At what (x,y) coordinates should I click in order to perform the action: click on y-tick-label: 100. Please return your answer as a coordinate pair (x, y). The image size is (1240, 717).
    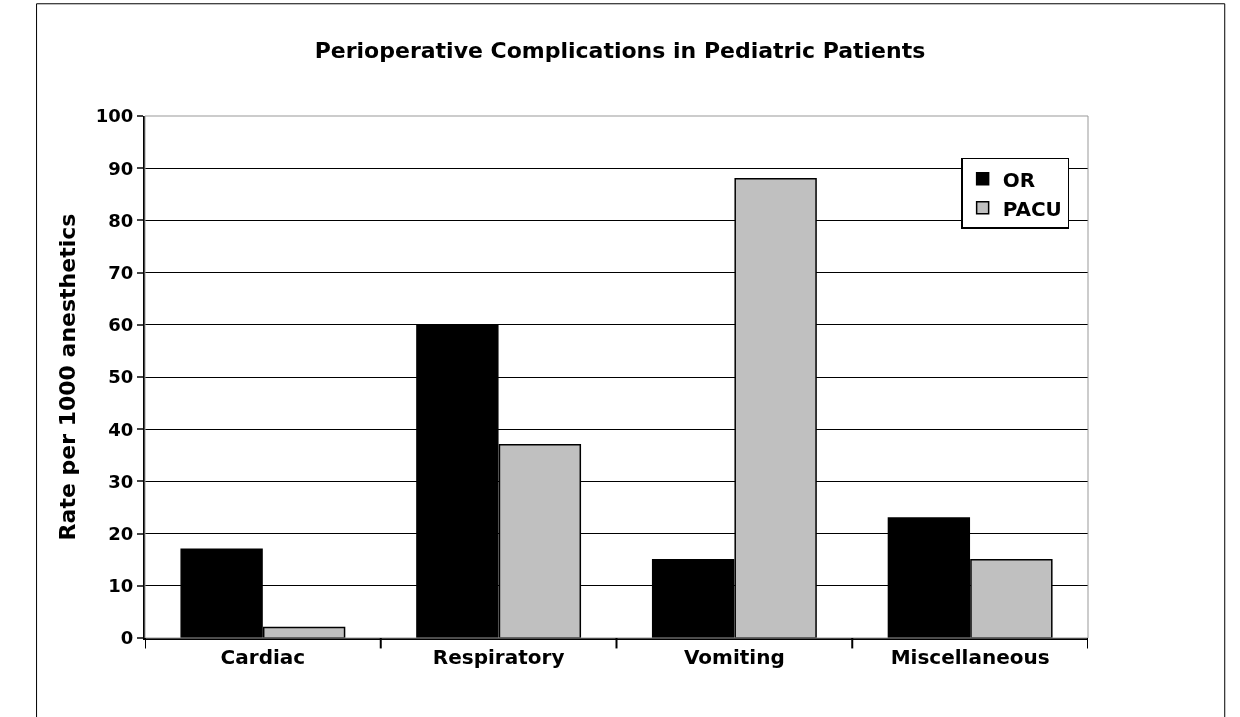
    Looking at the image, I should click on (114, 116).